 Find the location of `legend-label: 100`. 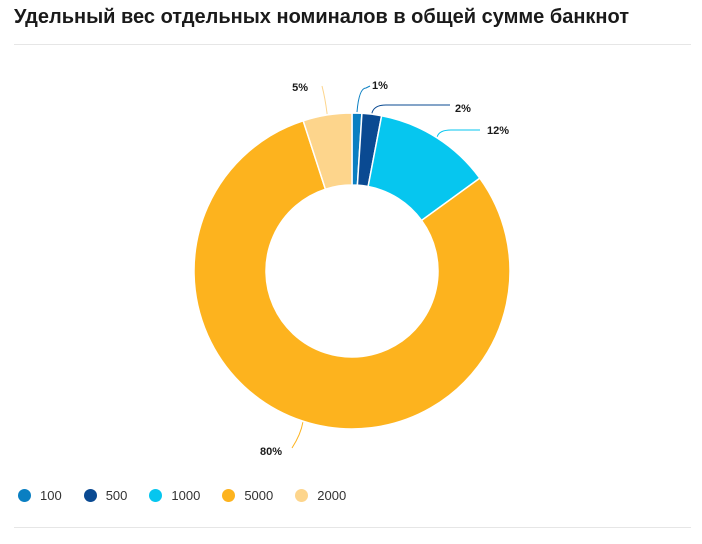

legend-label: 100 is located at coordinates (51, 495).